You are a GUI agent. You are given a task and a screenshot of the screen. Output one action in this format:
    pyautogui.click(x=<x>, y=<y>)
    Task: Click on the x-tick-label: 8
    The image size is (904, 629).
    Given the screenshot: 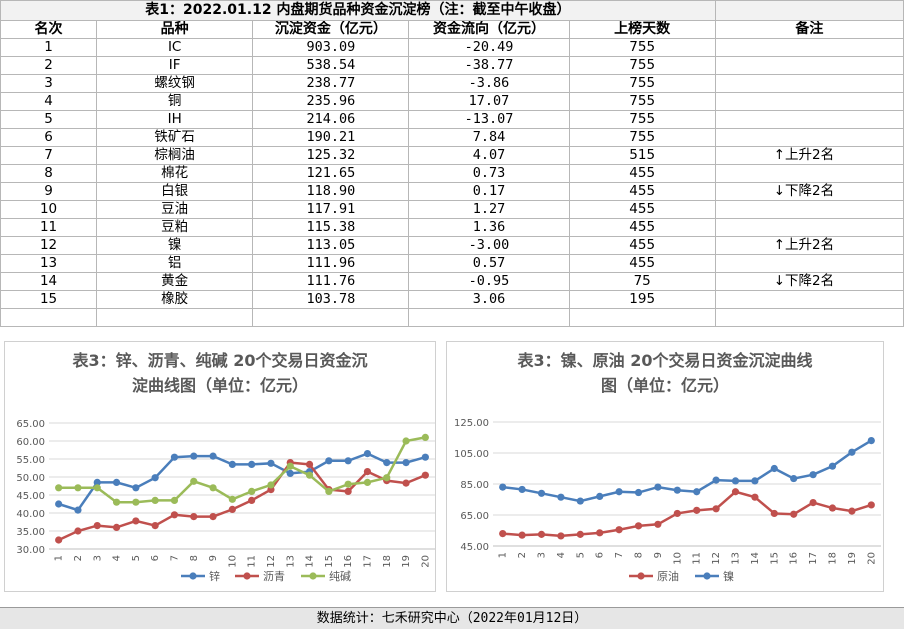 What is the action you would take?
    pyautogui.click(x=639, y=555)
    